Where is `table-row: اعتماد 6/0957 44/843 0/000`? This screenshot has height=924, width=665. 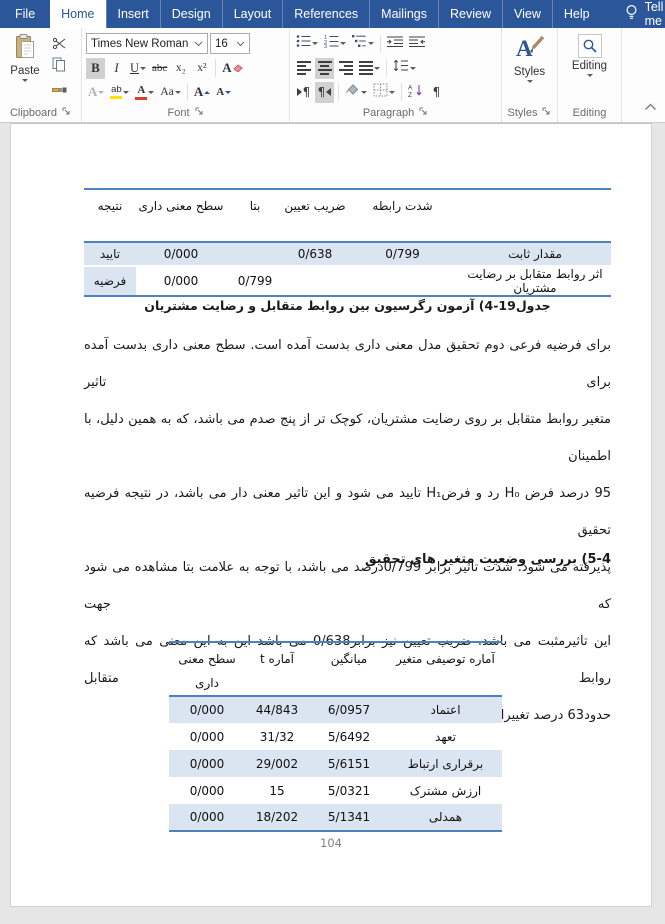
table-row: اعتماد 6/0957 44/843 0/000 is located at coordinates (335, 709).